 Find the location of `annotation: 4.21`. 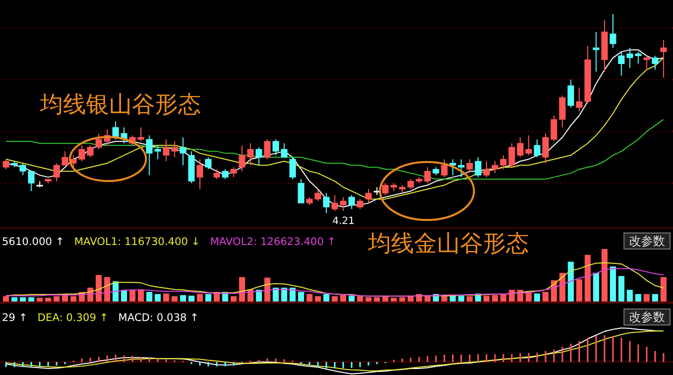

annotation: 4.21 is located at coordinates (343, 221).